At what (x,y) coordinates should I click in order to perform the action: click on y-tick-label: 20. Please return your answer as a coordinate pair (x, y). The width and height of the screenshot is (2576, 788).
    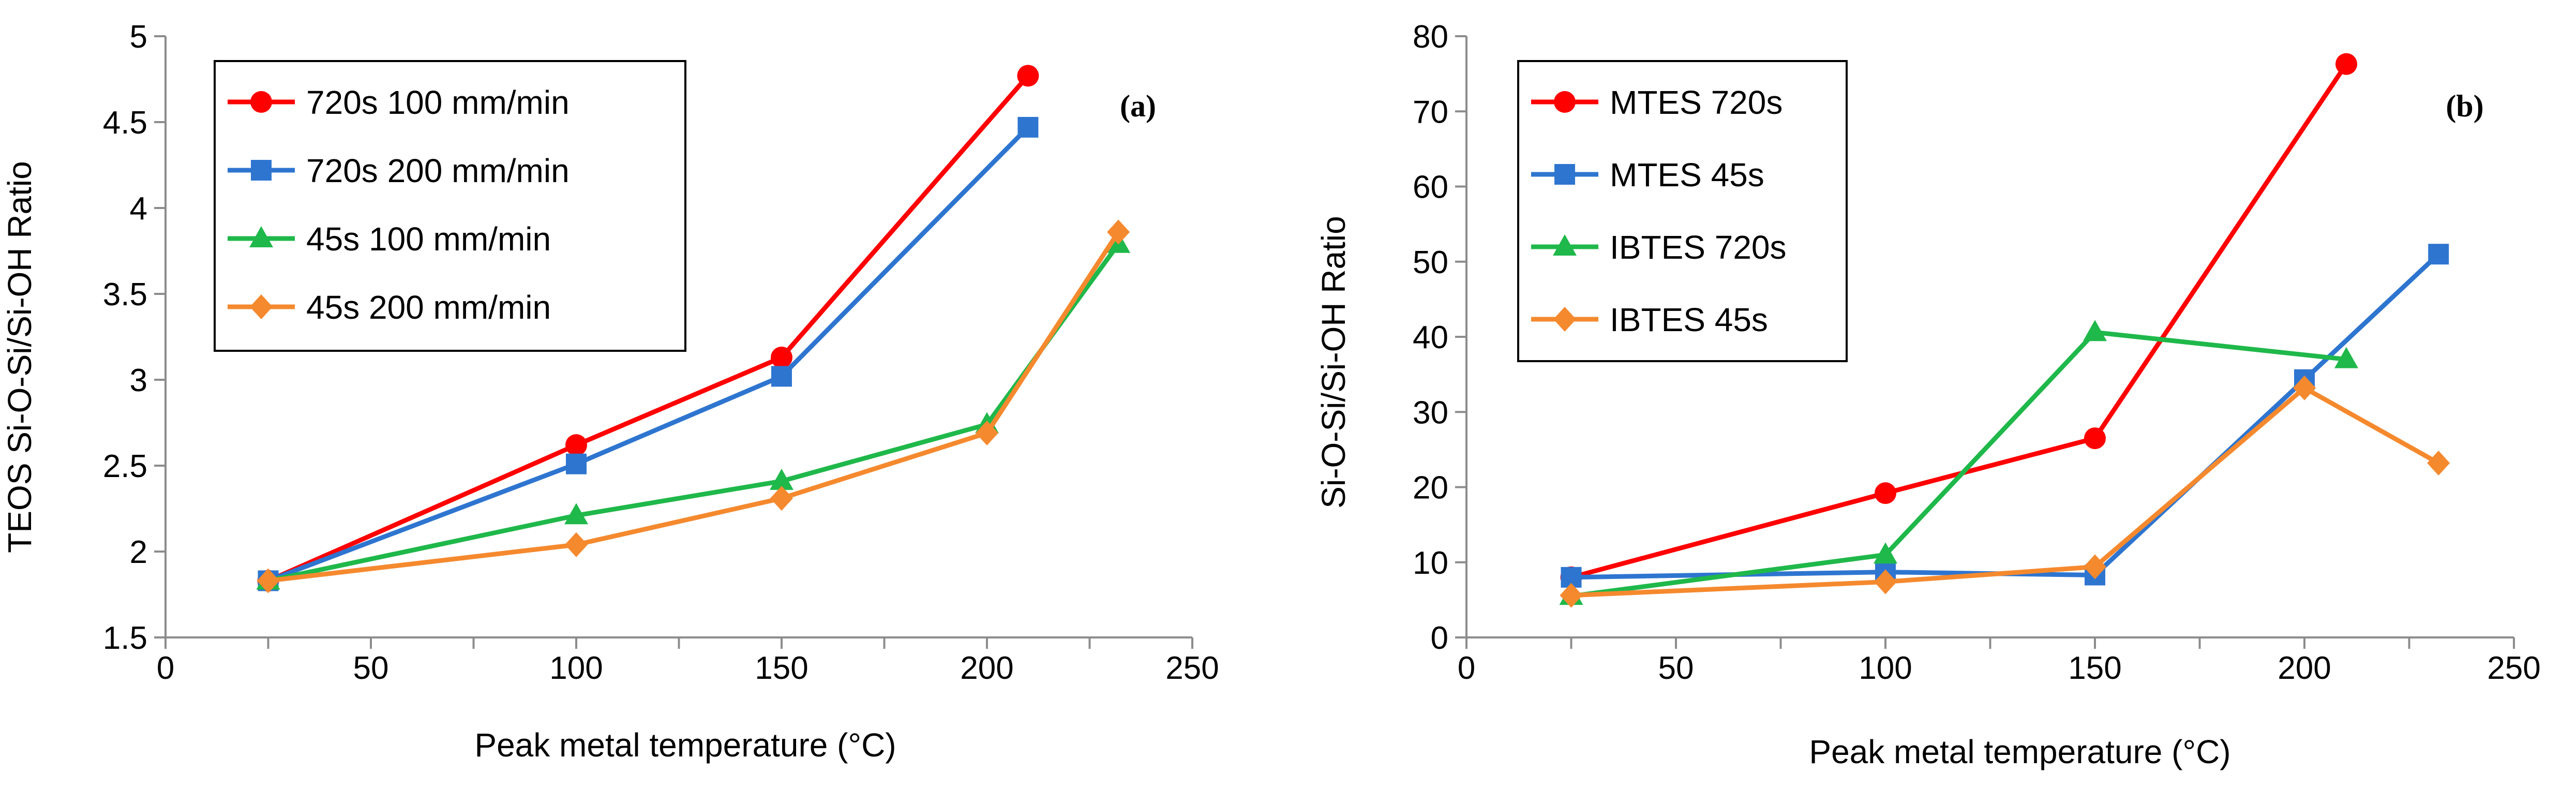
    Looking at the image, I should click on (1430, 488).